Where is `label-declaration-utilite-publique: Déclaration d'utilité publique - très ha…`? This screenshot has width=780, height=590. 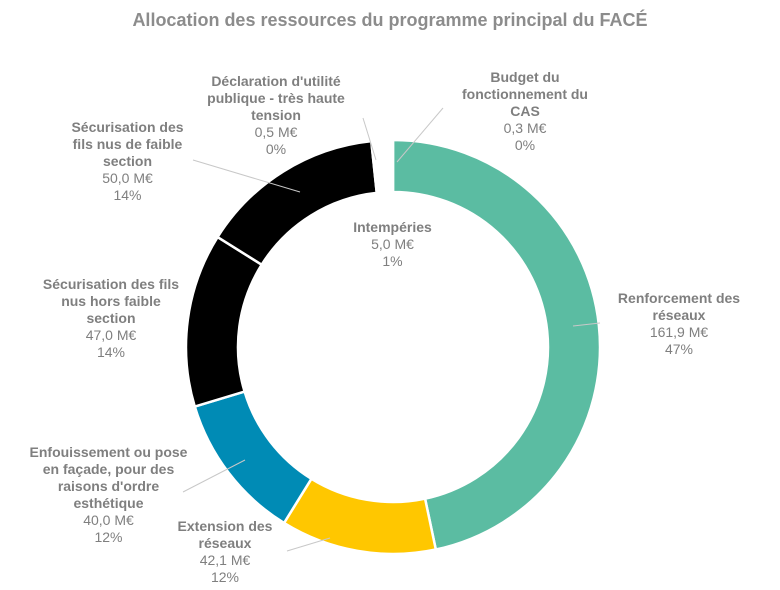 label-declaration-utilite-publique: Déclaration d'utilité publique - très ha… is located at coordinates (276, 115).